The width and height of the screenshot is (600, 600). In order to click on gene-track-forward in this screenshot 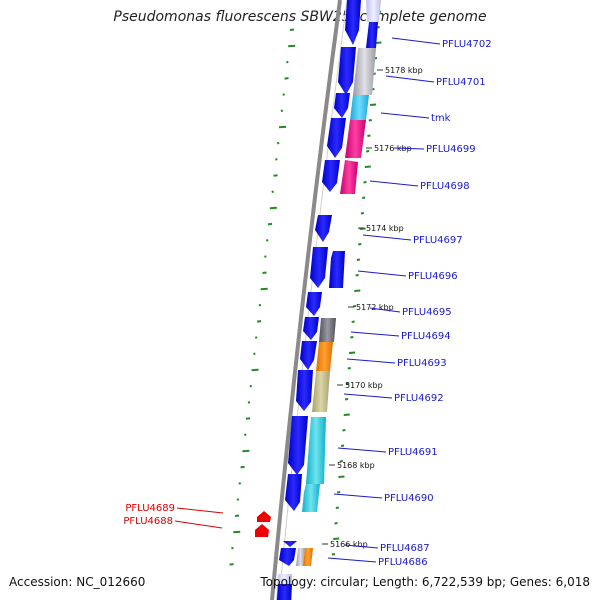, I will do `click(318, 300)`.